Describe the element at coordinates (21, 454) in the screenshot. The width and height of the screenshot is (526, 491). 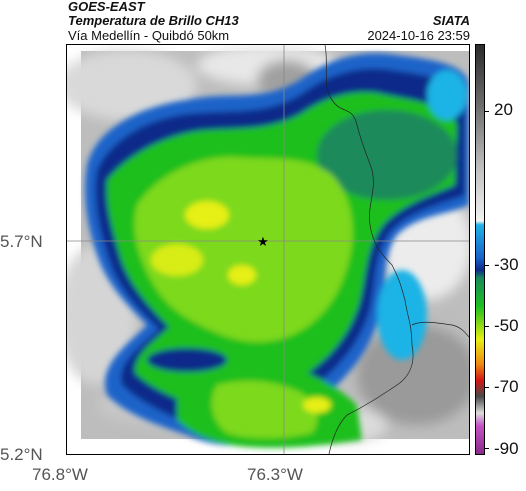
I see `y-tick-2: 5.2°N` at that location.